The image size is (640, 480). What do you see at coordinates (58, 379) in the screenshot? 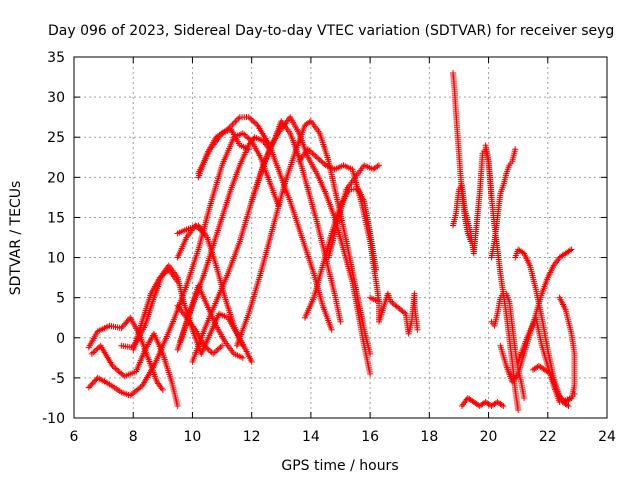
I see `y-tick-label: -5` at bounding box center [58, 379].